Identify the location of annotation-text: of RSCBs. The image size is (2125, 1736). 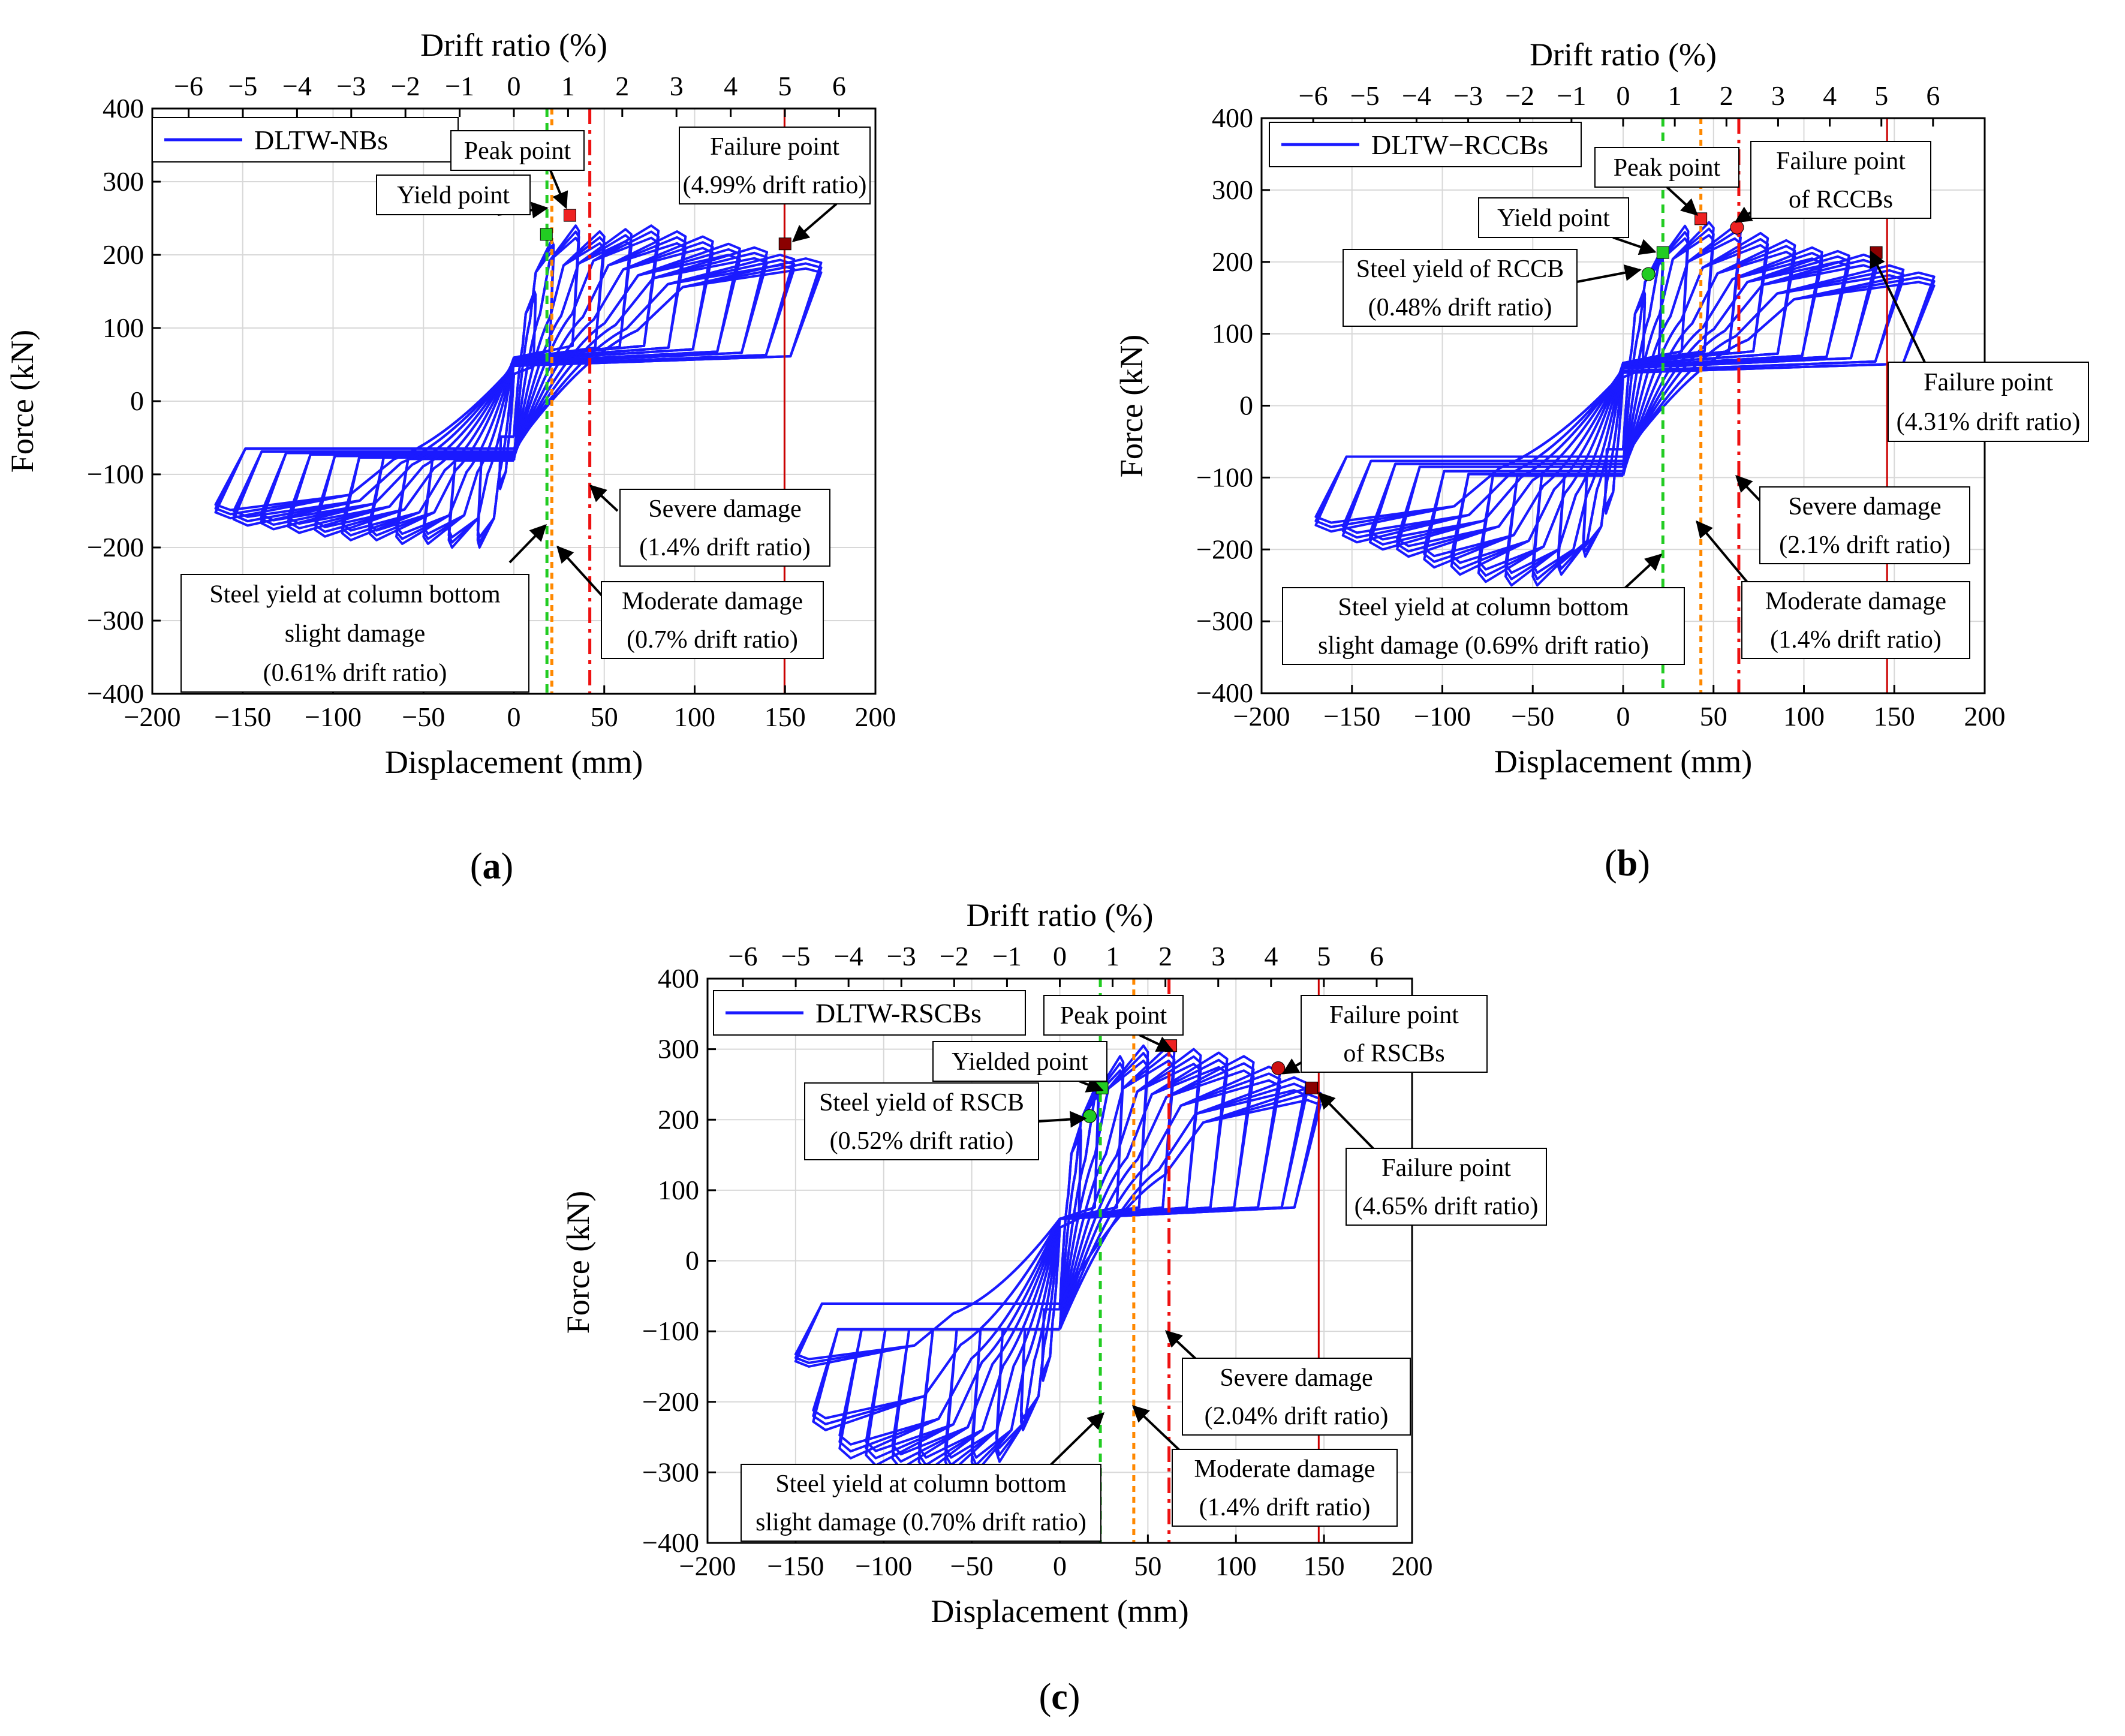
(1393, 1053).